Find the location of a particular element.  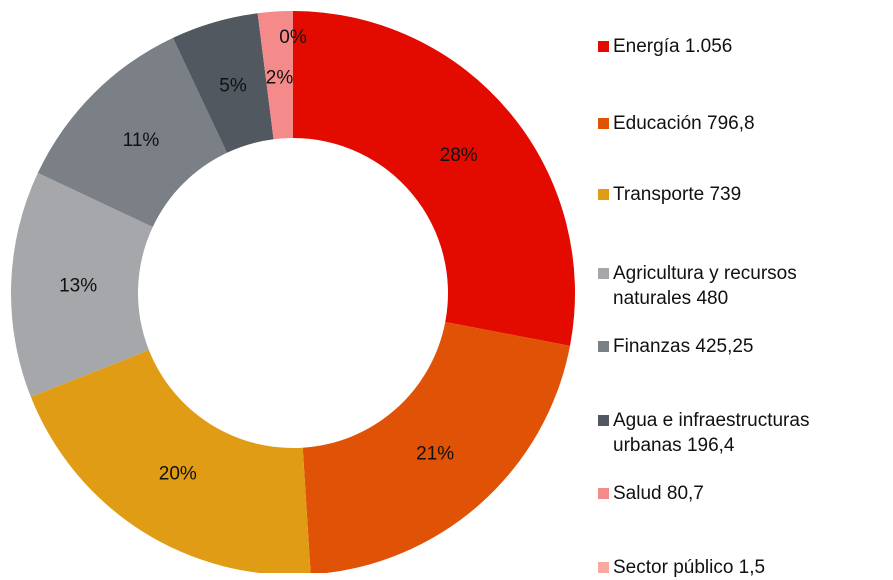

data-label: 2% is located at coordinates (280, 77).